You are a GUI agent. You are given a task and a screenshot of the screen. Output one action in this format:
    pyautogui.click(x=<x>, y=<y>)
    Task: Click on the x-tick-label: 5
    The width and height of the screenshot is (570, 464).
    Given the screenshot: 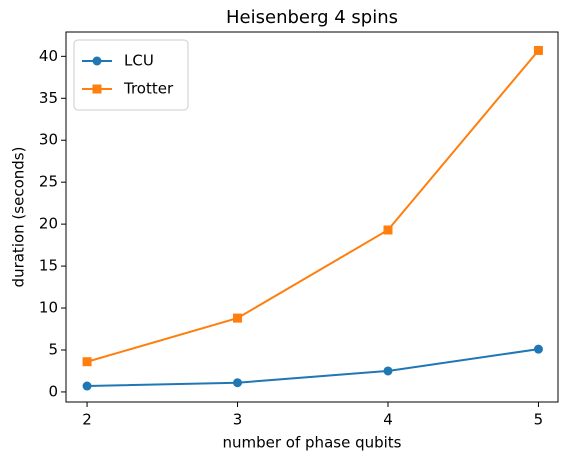 What is the action you would take?
    pyautogui.click(x=539, y=420)
    